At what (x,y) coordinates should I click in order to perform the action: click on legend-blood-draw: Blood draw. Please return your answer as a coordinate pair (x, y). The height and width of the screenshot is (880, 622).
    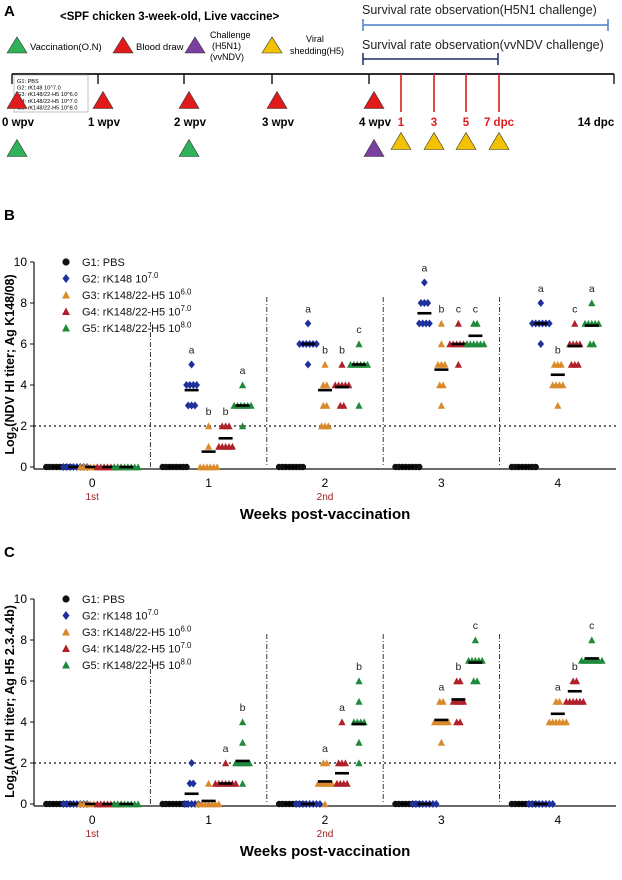
    Looking at the image, I should click on (160, 47).